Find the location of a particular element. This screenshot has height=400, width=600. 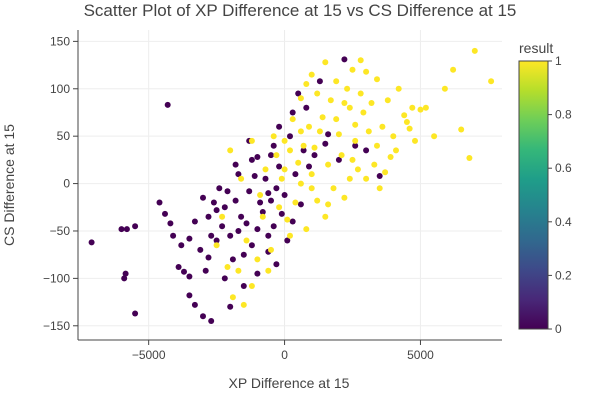

y-tick-label: 150 is located at coordinates (60, 41).